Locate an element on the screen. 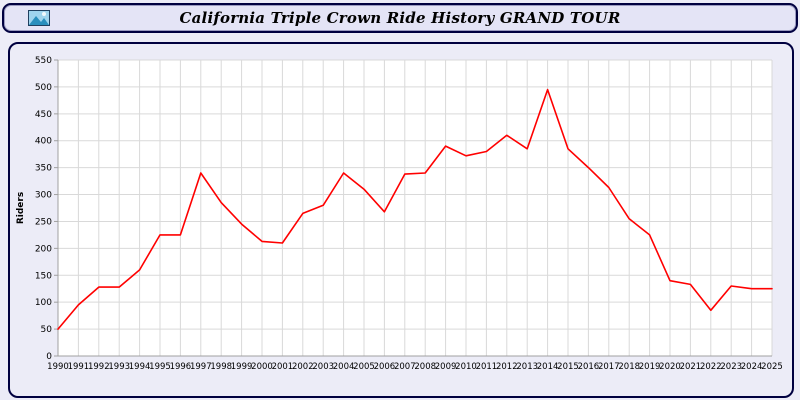 This screenshot has height=400, width=800. x-tick-label: 1990 is located at coordinates (58, 367).